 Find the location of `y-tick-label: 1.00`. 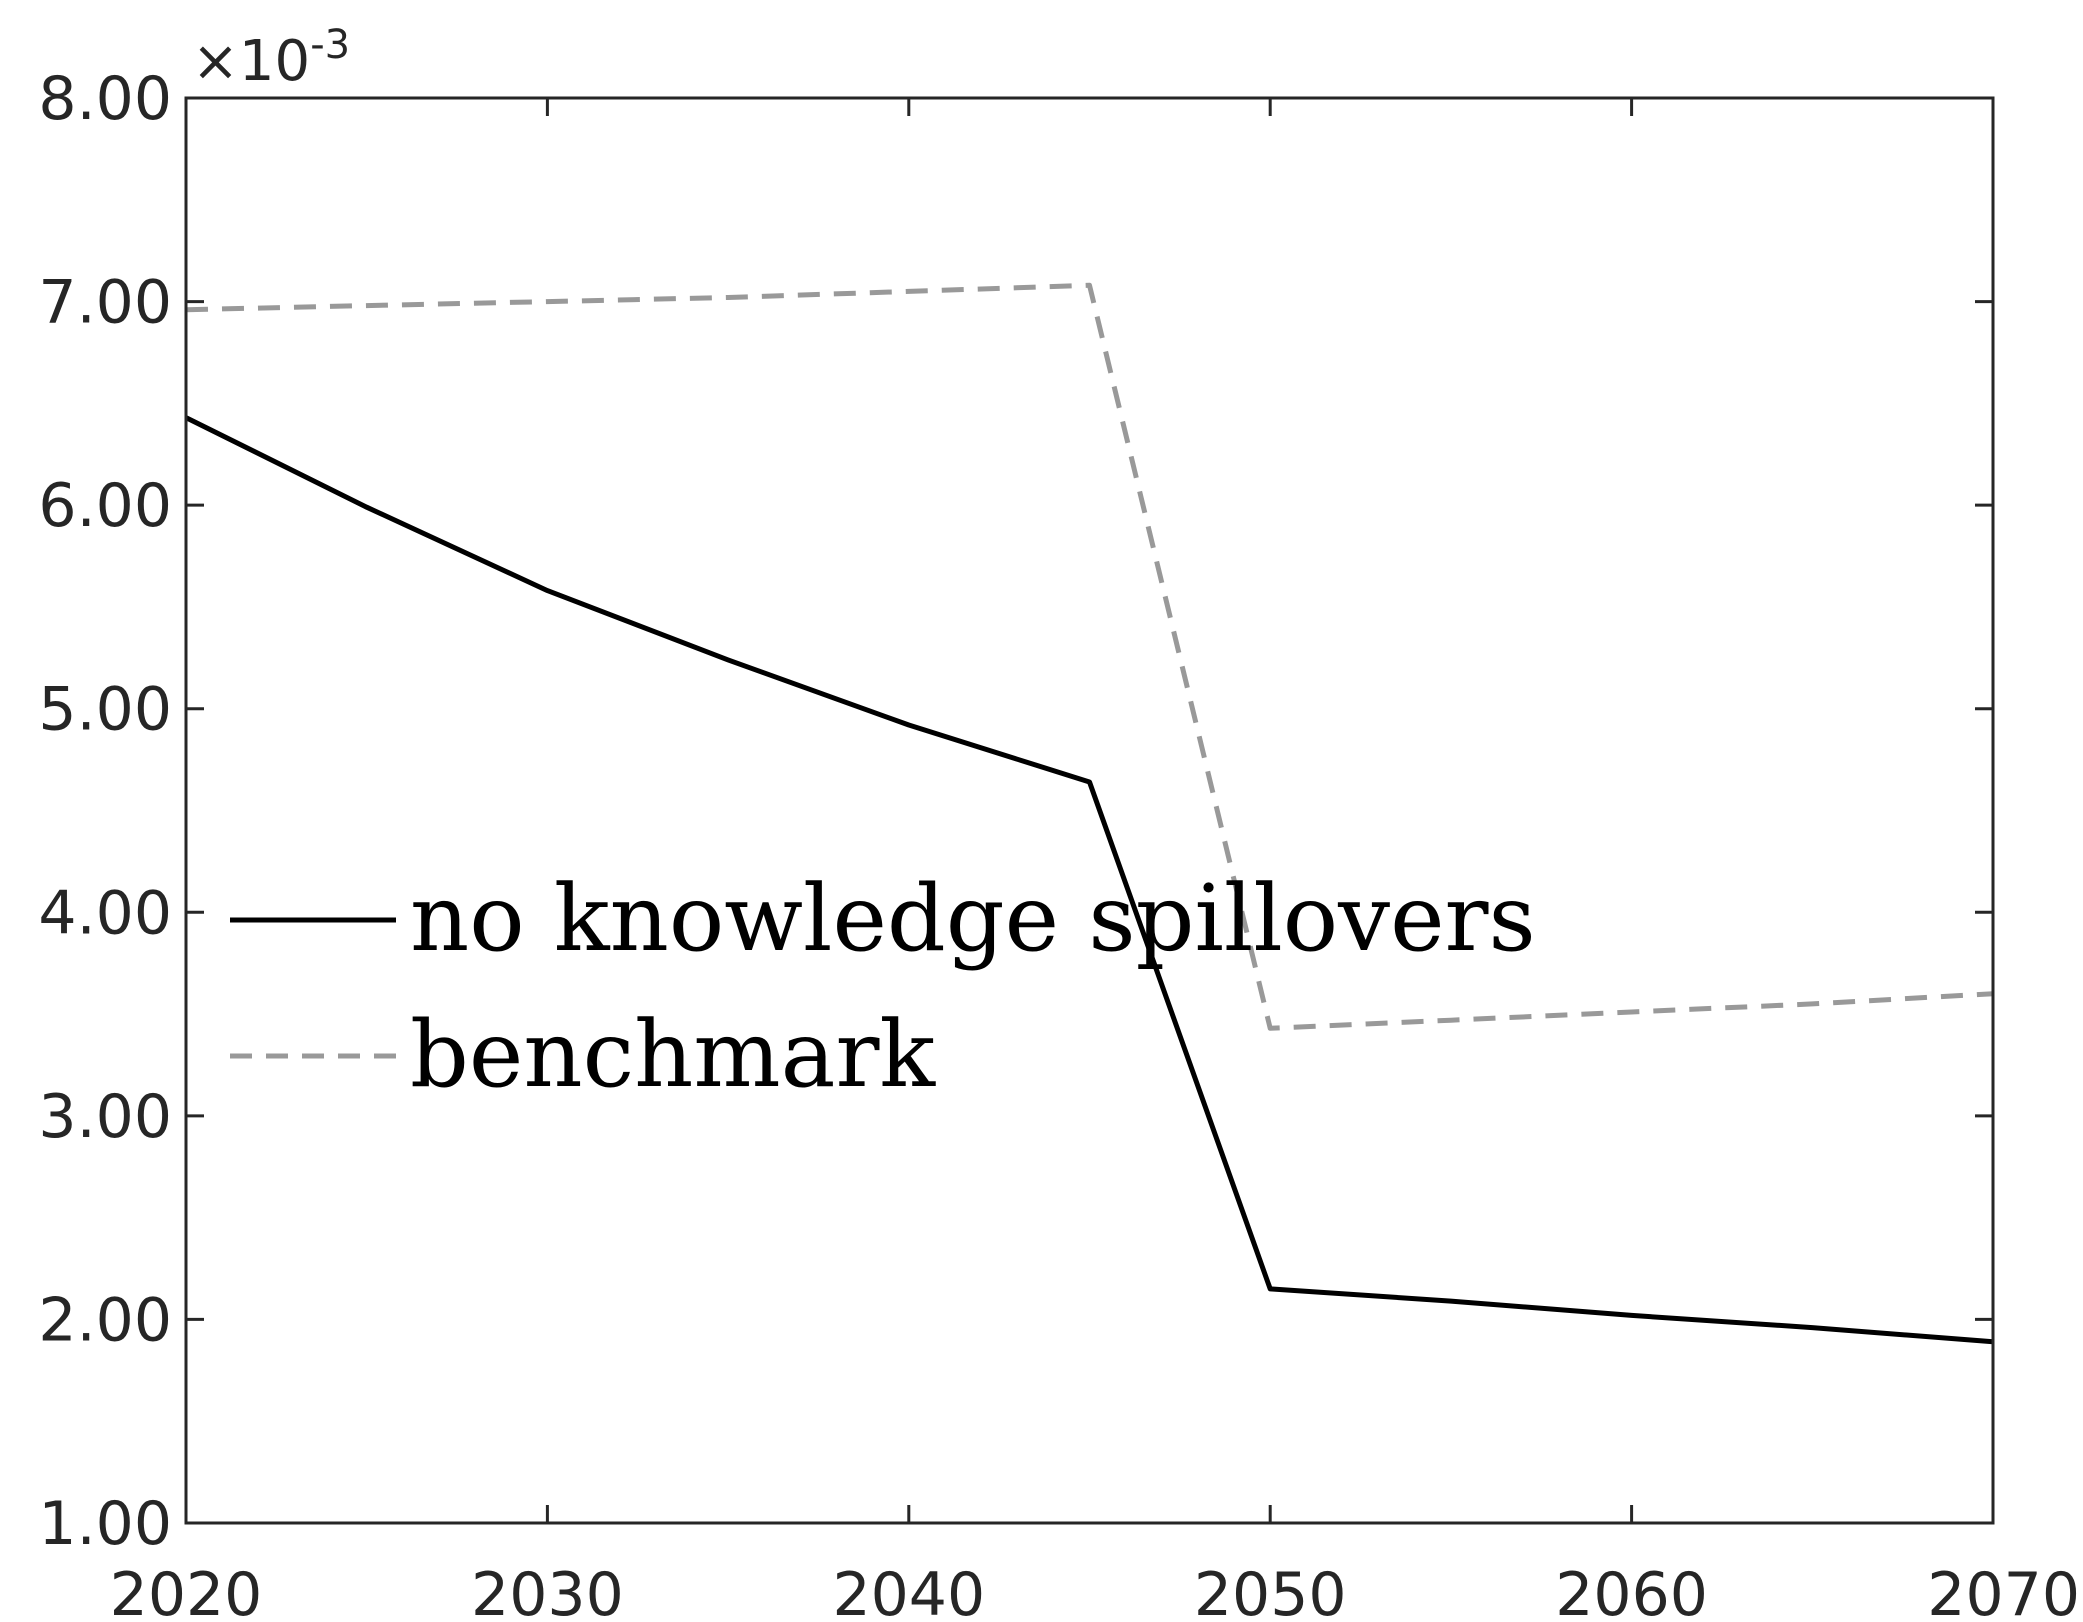

y-tick-label: 1.00 is located at coordinates (105, 1524).